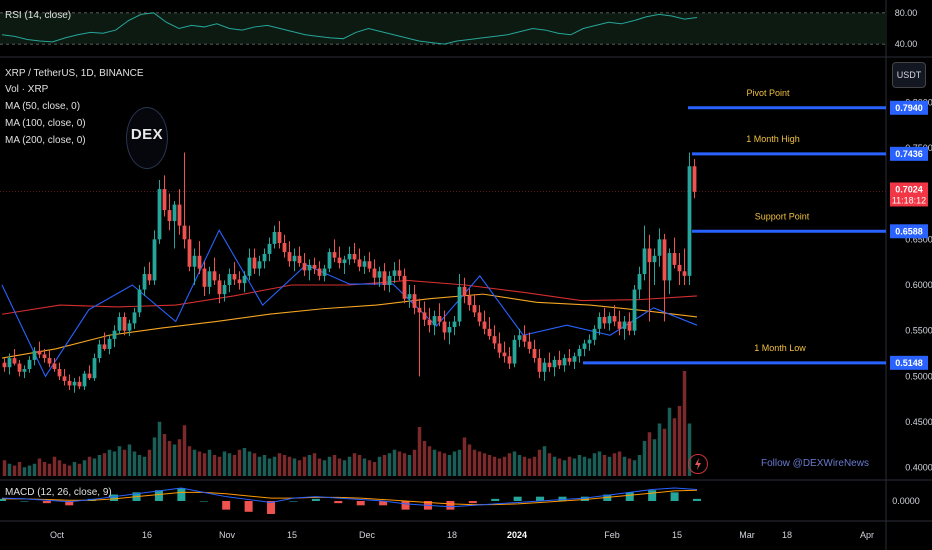  What do you see at coordinates (698, 464) in the screenshot?
I see `lightning-icon` at bounding box center [698, 464].